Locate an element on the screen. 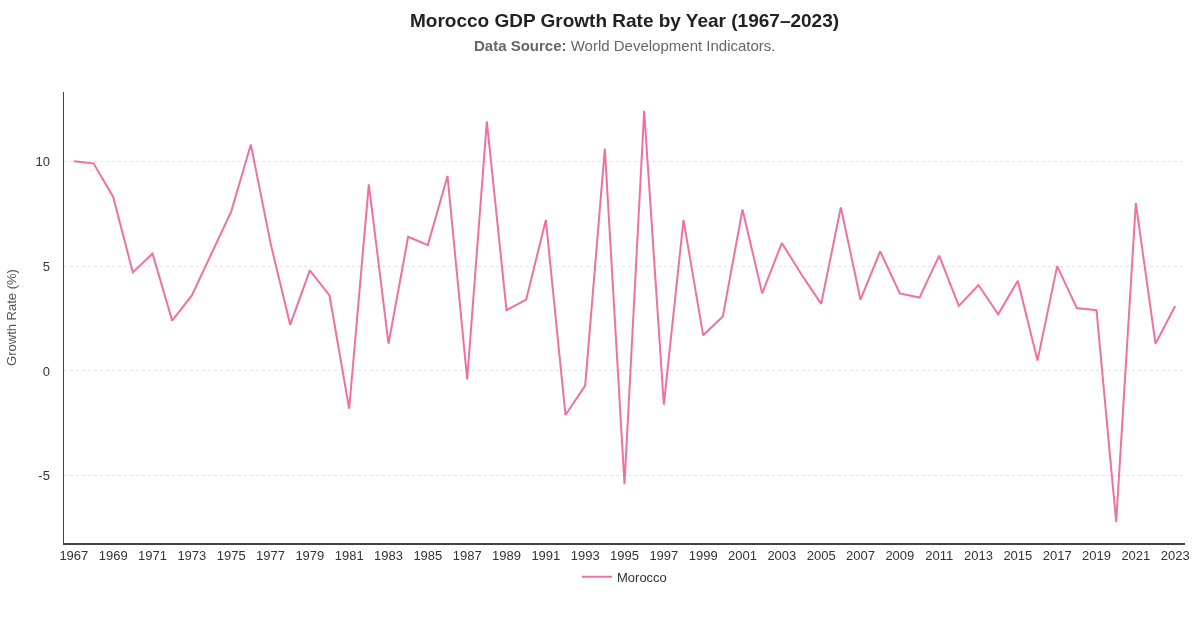 The height and width of the screenshot is (628, 1200). x-tick-label: 1999 is located at coordinates (703, 556).